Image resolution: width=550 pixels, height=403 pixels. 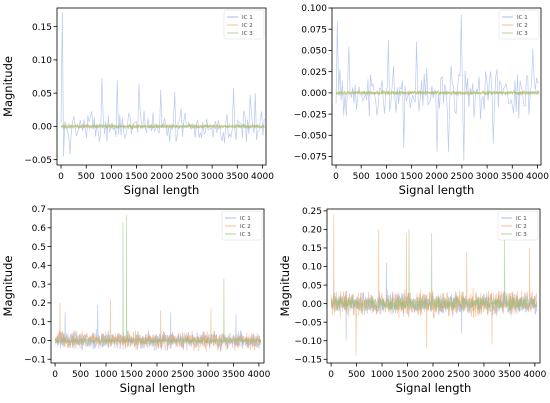 What do you see at coordinates (39, 267) in the screenshot?
I see `y-tick-label: 0.4` at bounding box center [39, 267].